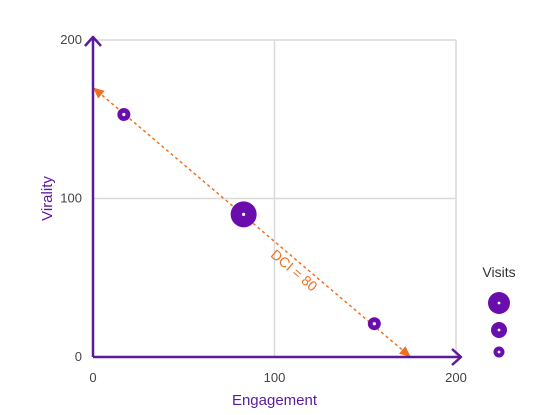 The image size is (540, 415). What do you see at coordinates (71, 198) in the screenshot?
I see `y-tick-label: 100` at bounding box center [71, 198].